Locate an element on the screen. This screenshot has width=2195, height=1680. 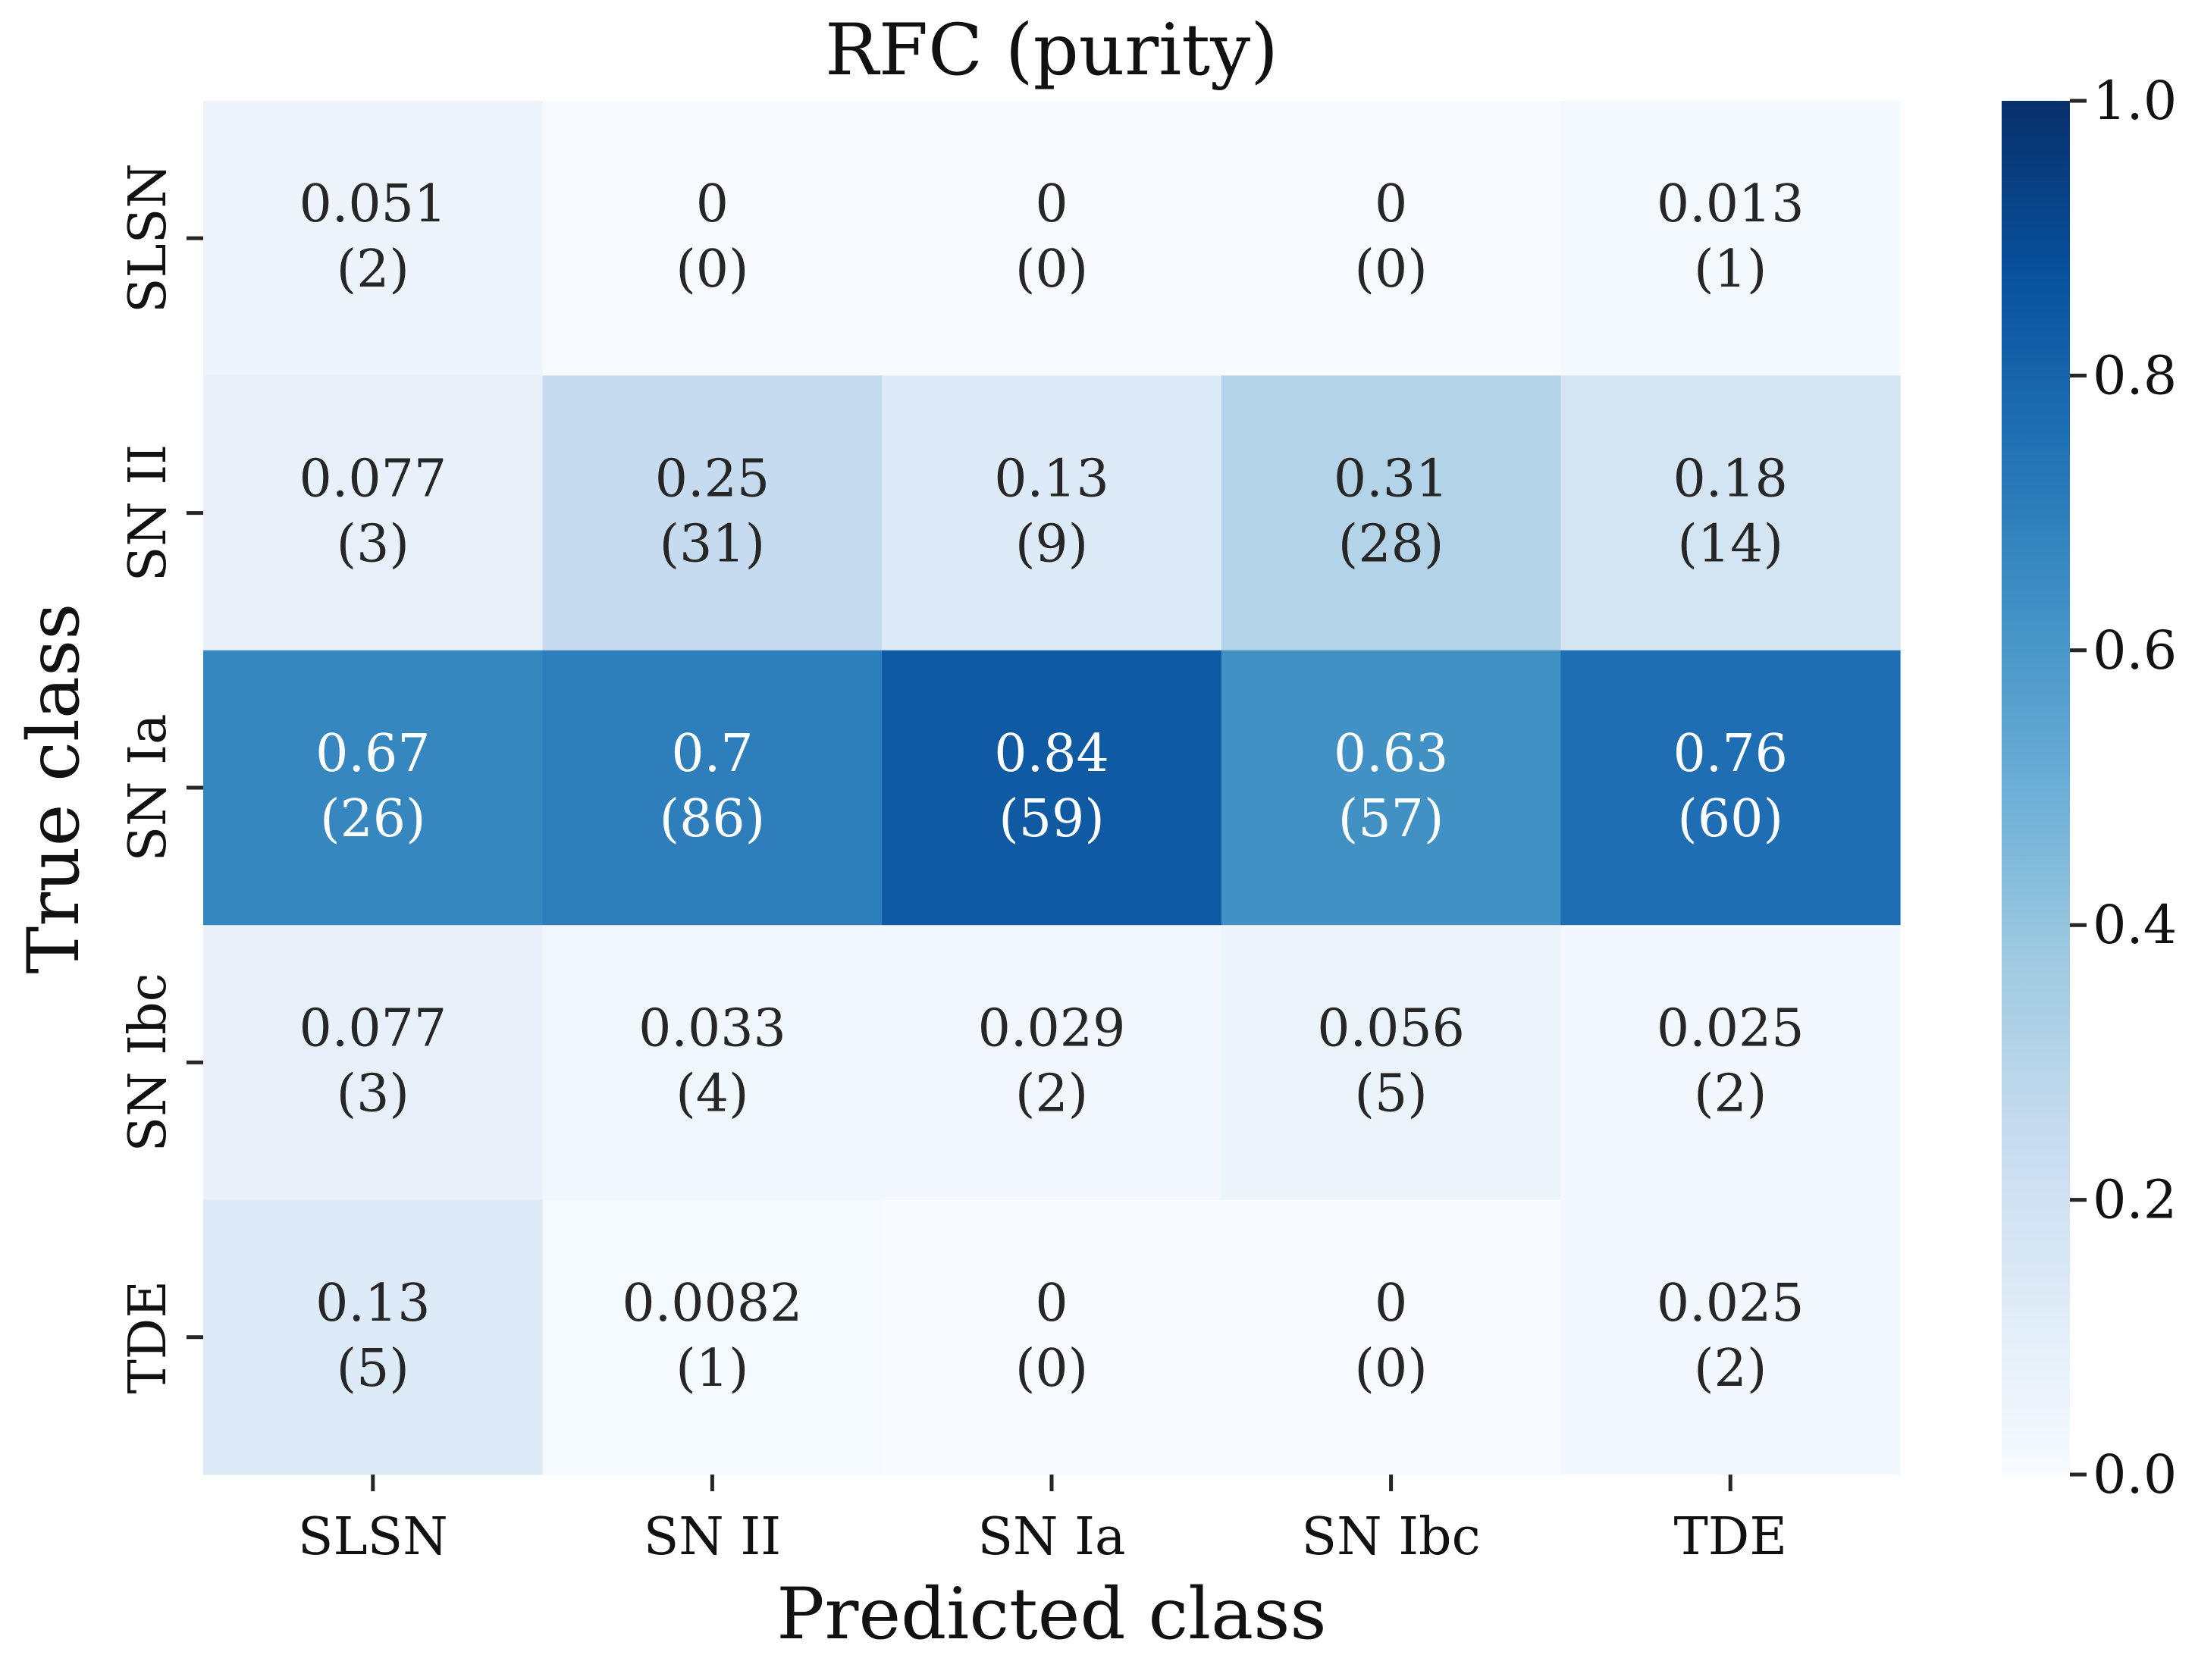
x-tick-label: SN Ibc is located at coordinates (1391, 1537).